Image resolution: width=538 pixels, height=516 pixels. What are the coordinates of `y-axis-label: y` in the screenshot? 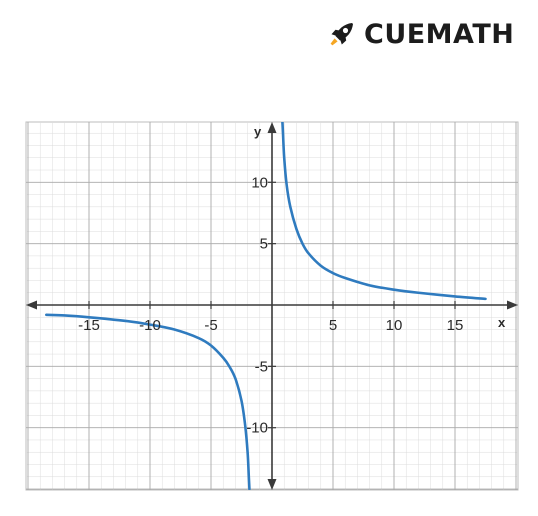 It's located at (258, 131).